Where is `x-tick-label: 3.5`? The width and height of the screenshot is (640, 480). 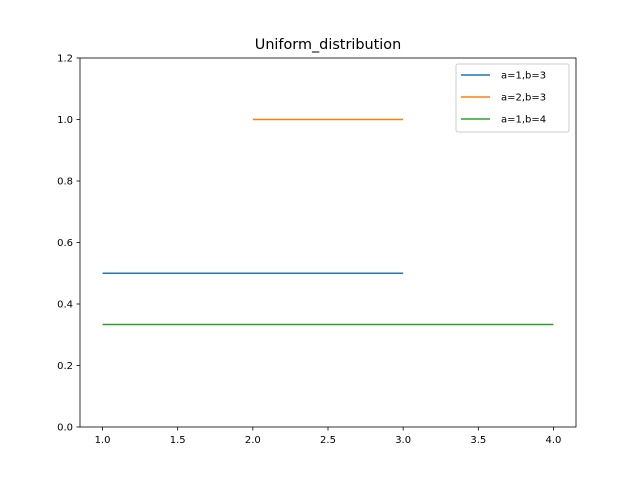
x-tick-label: 3.5 is located at coordinates (478, 440).